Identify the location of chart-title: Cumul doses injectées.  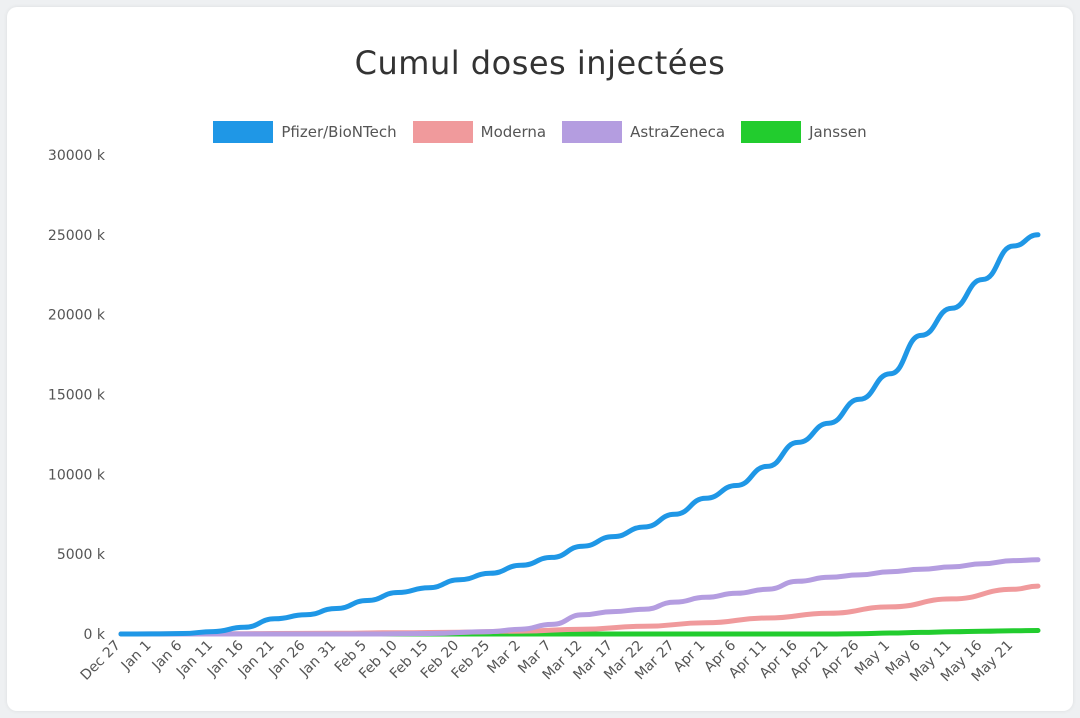
(540, 63).